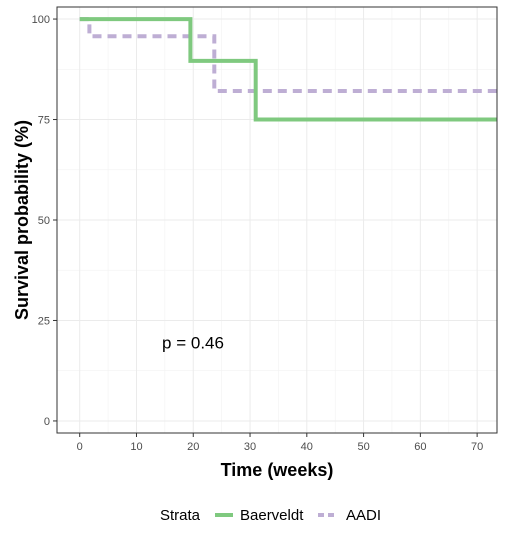 This screenshot has width=505, height=539. Describe the element at coordinates (22, 220) in the screenshot. I see `y-axis-title: Survival probability (%)` at that location.